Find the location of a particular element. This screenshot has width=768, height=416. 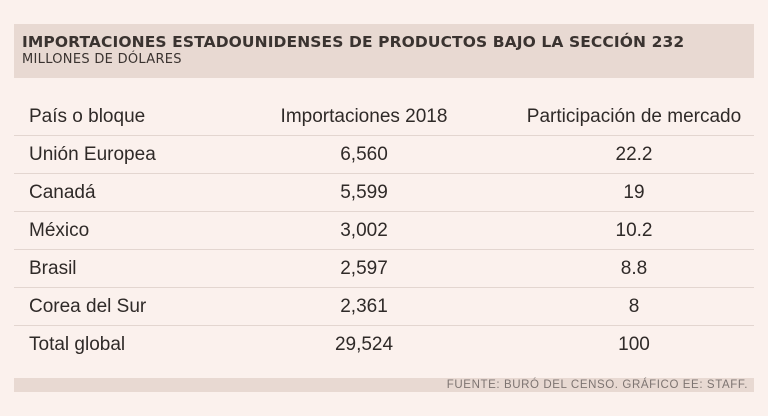

page-subtitle: MILLONES DE DÓLARES is located at coordinates (102, 59).